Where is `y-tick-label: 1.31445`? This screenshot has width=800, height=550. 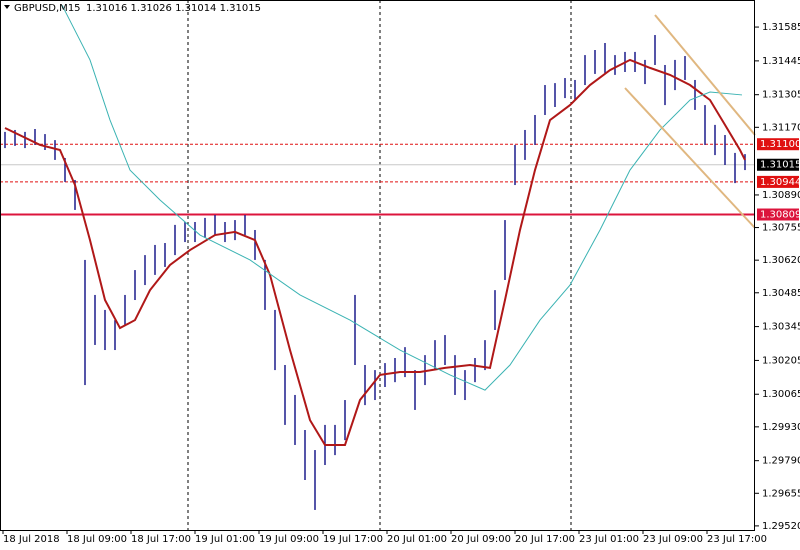 y-tick-label: 1.31445 is located at coordinates (781, 61).